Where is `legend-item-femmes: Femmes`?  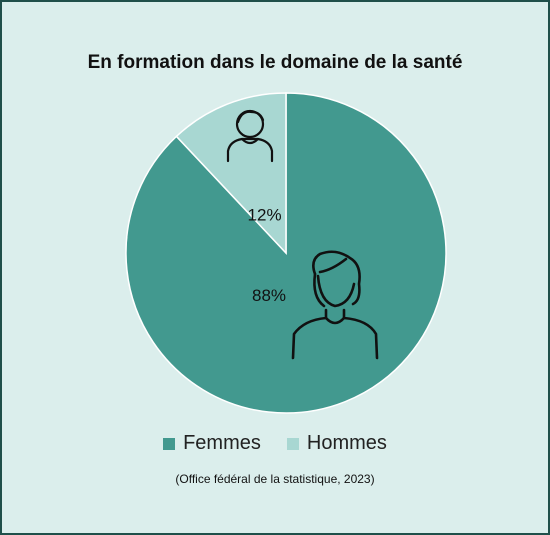 legend-item-femmes: Femmes is located at coordinates (212, 443).